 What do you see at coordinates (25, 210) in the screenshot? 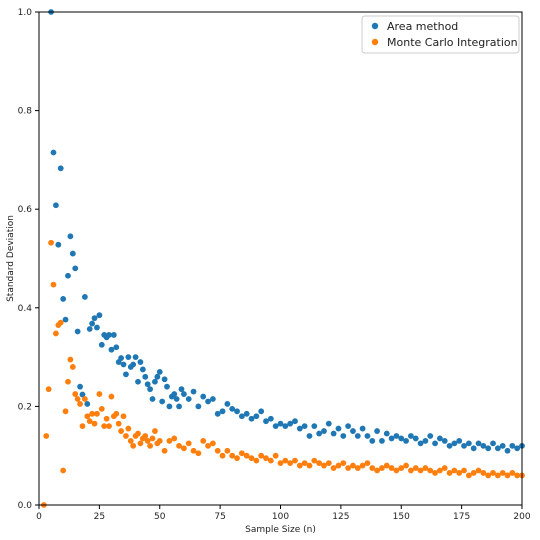
I see `y-tick-label: 0.6` at bounding box center [25, 210].